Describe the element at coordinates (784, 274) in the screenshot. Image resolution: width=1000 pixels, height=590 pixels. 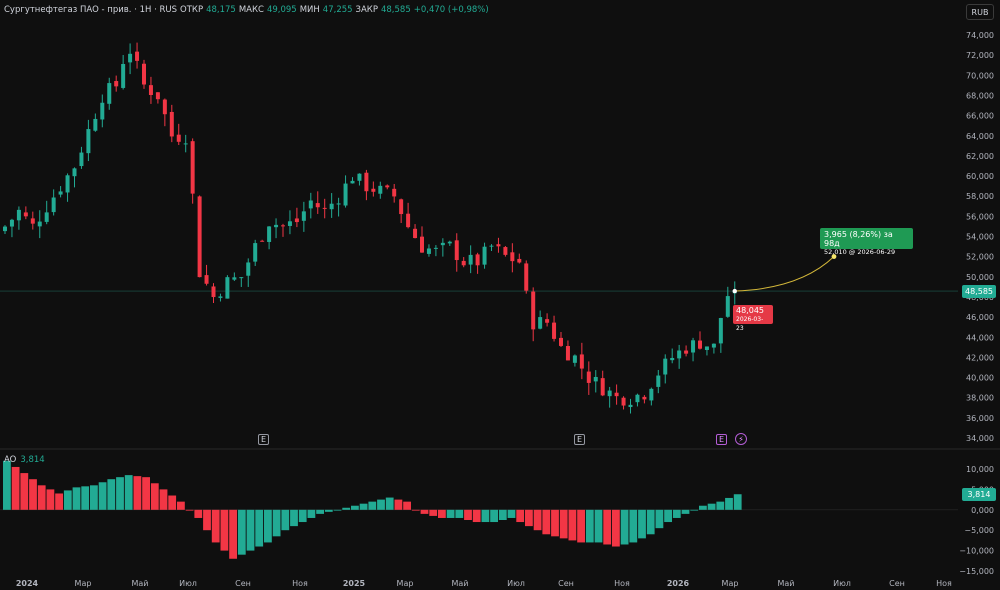
I see `projection-curve` at that location.